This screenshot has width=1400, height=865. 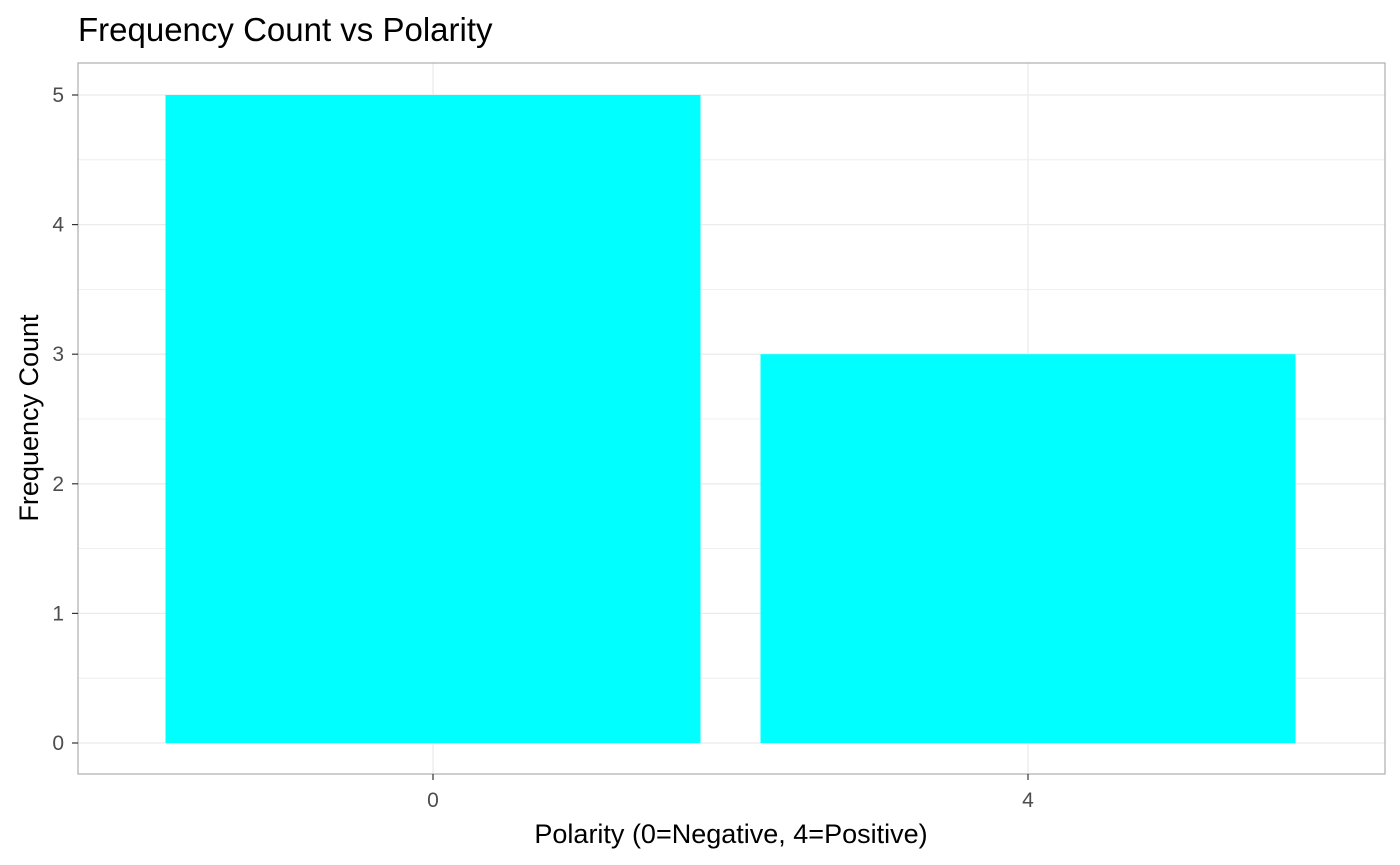 What do you see at coordinates (58, 484) in the screenshot?
I see `y-tick-label: 2` at bounding box center [58, 484].